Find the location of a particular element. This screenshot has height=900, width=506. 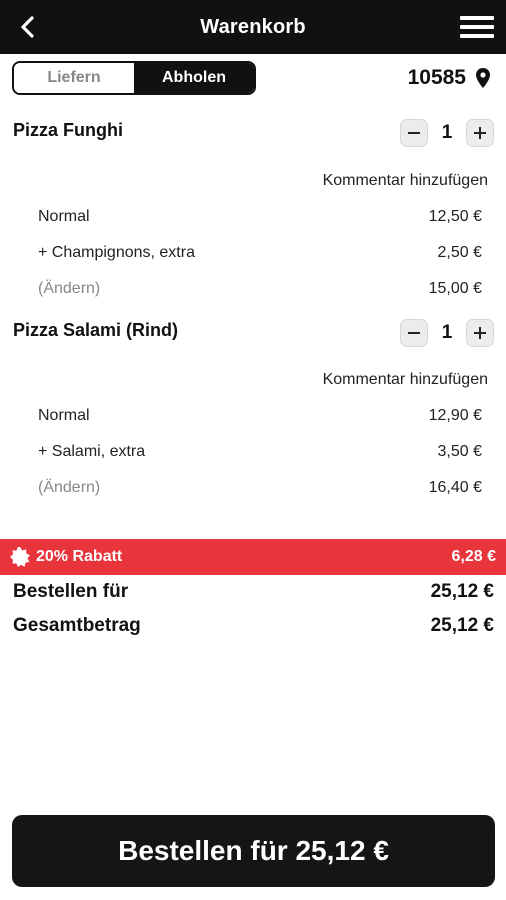

cart-item-name: Pizza Salami (Rind) is located at coordinates (96, 330).